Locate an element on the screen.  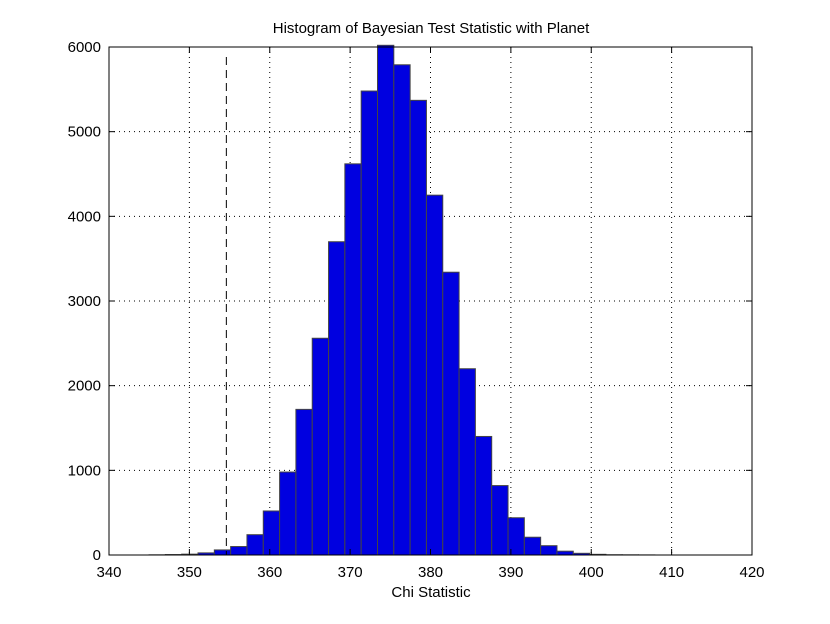
x-tick-label: 380 is located at coordinates (430, 572).